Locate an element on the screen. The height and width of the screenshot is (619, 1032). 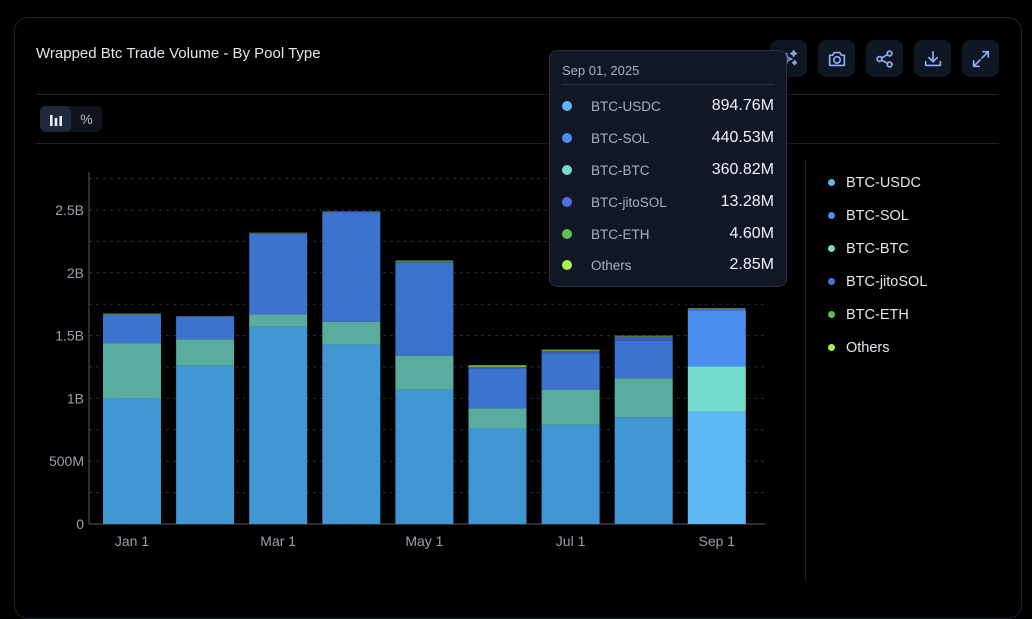
legend-label: BTC-USDC is located at coordinates (883, 183).